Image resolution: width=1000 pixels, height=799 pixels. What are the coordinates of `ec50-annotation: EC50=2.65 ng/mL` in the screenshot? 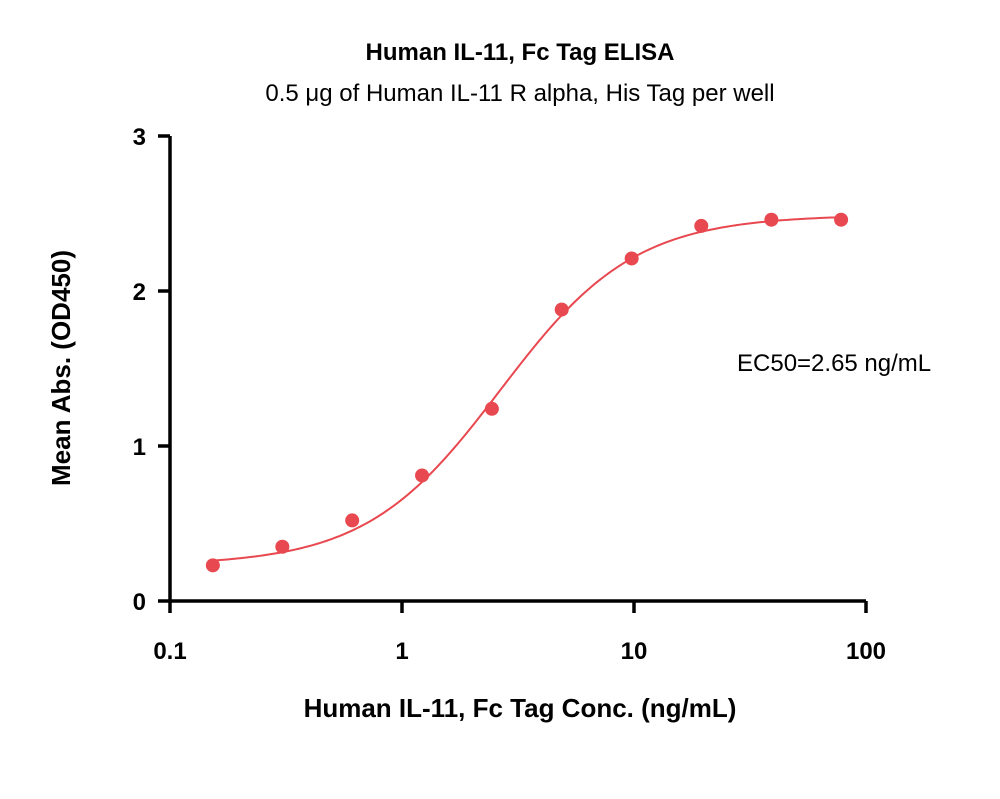 It's located at (834, 363).